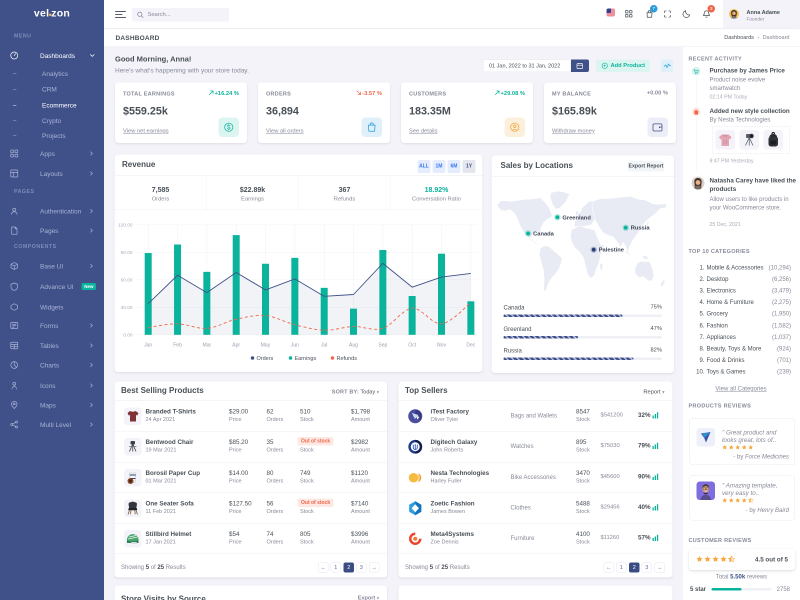  Describe the element at coordinates (207, 346) in the screenshot. I see `svg-text: Mar` at that location.